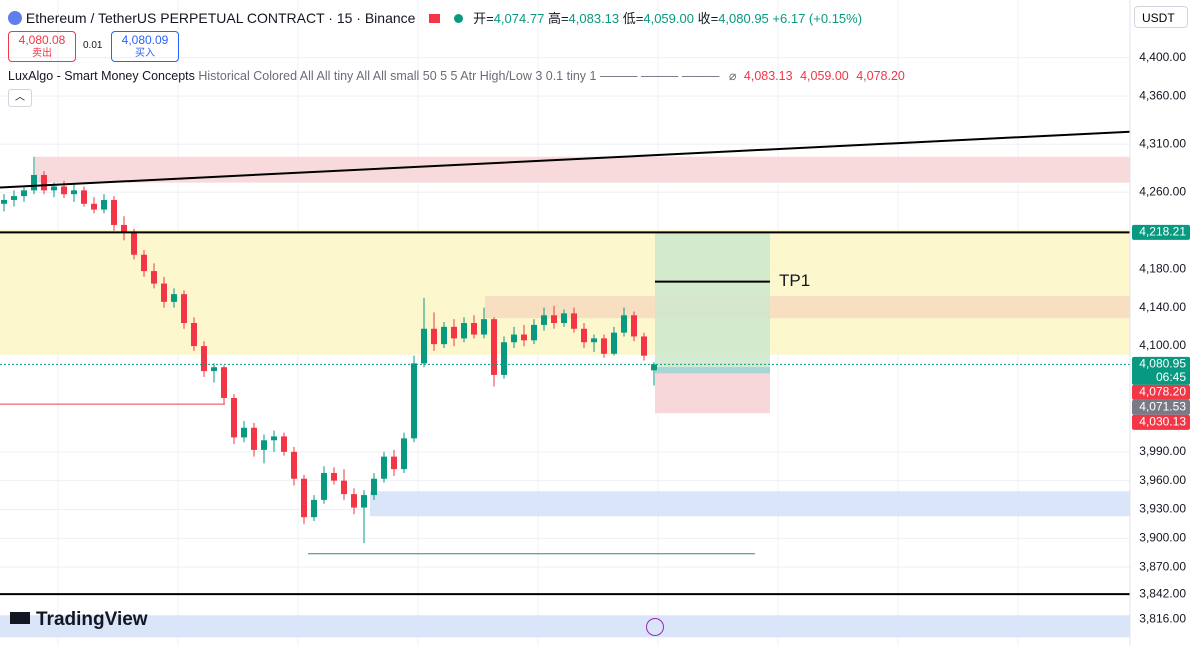  What do you see at coordinates (145, 40) in the screenshot?
I see `buy-price: 4,080.09` at bounding box center [145, 40].